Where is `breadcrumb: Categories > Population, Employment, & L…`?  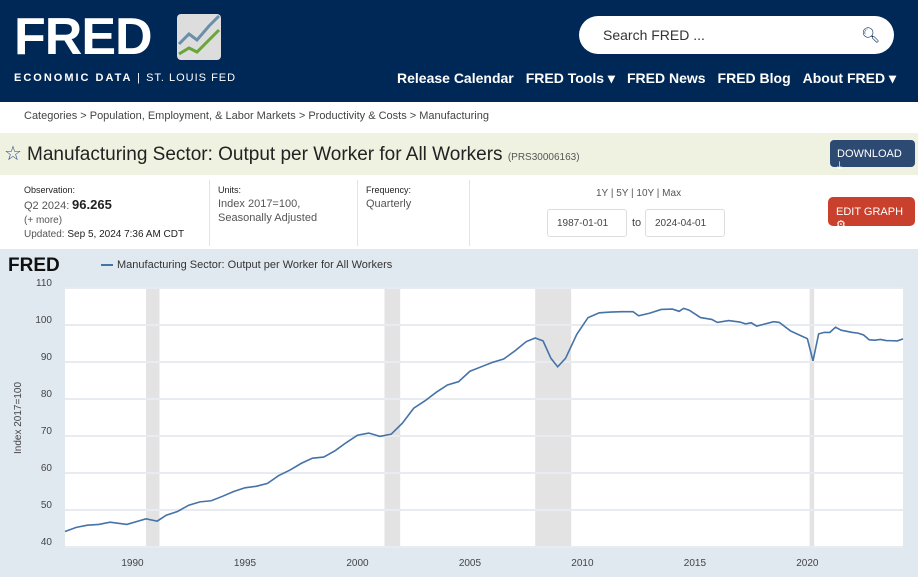 breadcrumb: Categories > Population, Employment, & L… is located at coordinates (256, 116).